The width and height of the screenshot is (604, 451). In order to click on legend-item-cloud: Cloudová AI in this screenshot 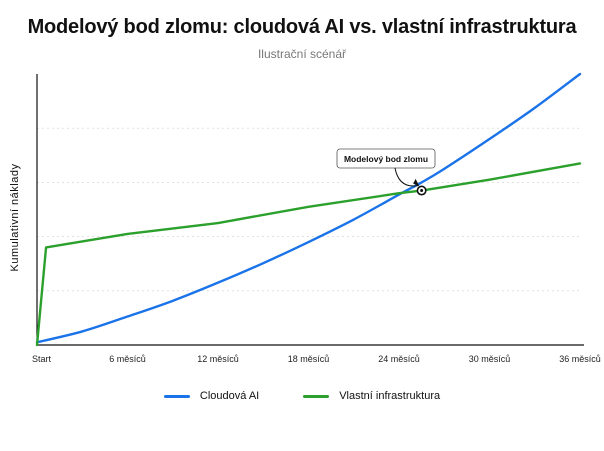, I will do `click(211, 396)`.